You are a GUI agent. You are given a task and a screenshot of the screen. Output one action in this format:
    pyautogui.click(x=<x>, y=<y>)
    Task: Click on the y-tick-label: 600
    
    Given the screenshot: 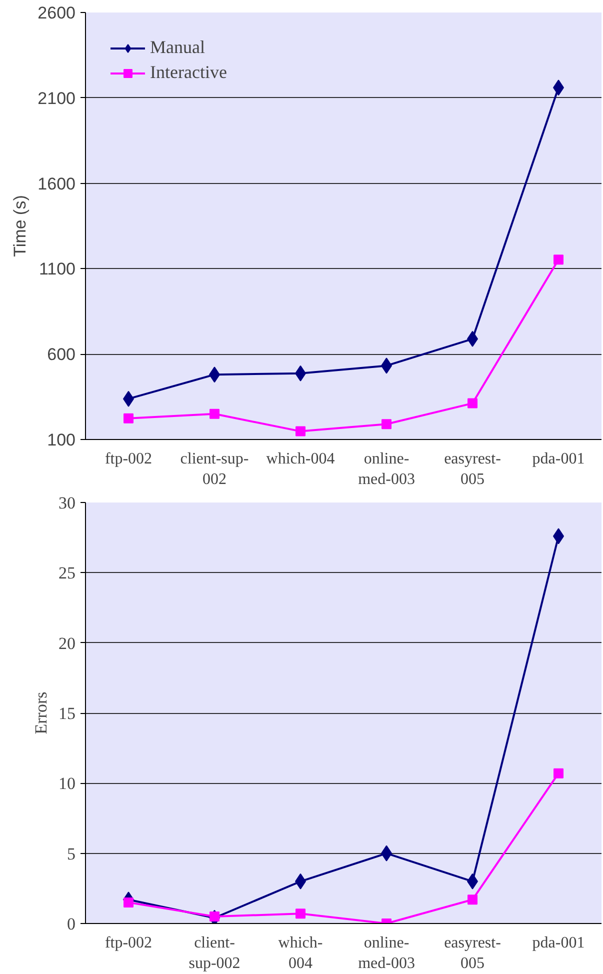 What is the action you would take?
    pyautogui.click(x=61, y=354)
    